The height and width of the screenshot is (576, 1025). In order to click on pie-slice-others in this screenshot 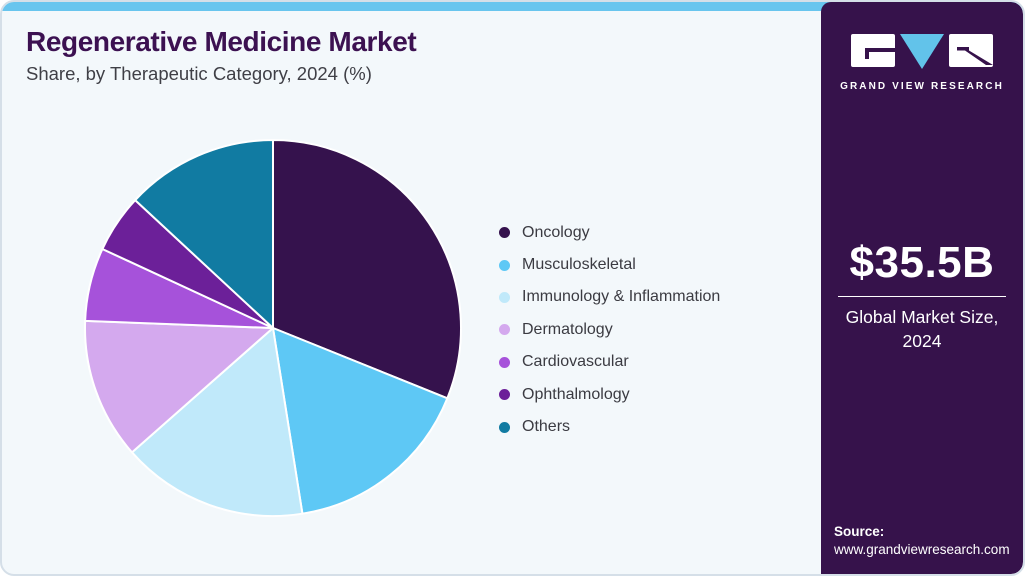, I will do `click(204, 234)`.